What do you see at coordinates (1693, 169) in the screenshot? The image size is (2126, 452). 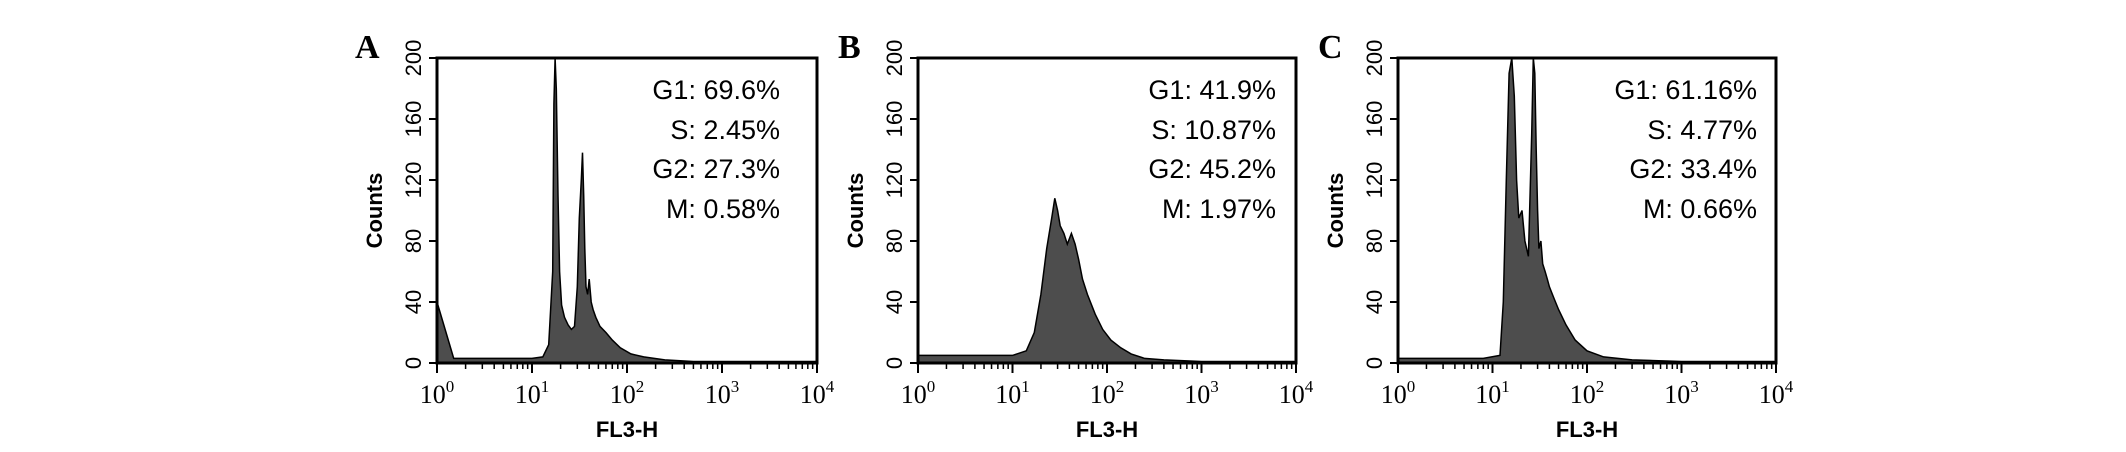 I see `phase-annotation: G2: 33.4%` at bounding box center [1693, 169].